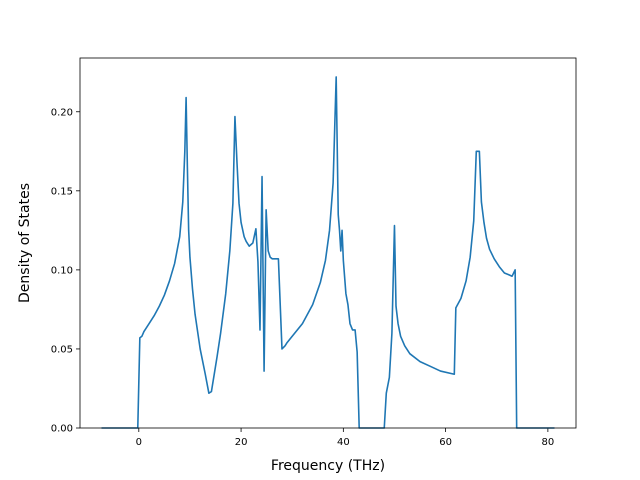  I want to click on y-tick-label: 0.10, so click(62, 270).